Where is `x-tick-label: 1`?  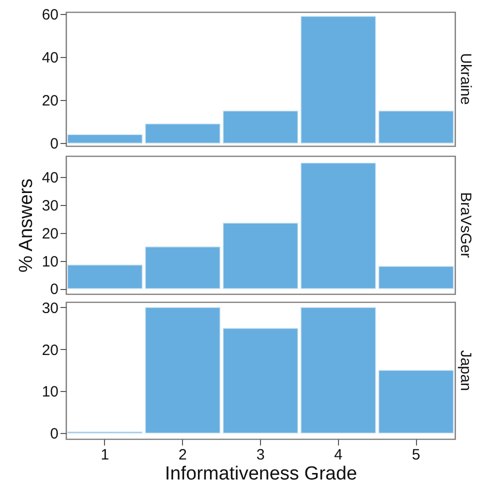
x-tick-label: 1 is located at coordinates (105, 455).